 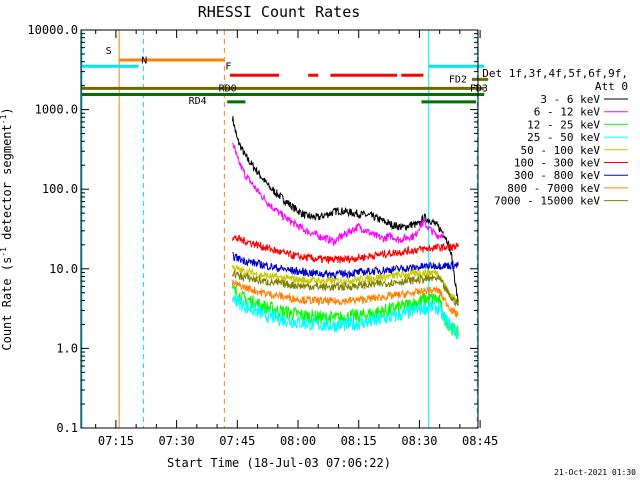 I want to click on legend-entry-label: 12 - 25 keV, so click(x=563, y=124).